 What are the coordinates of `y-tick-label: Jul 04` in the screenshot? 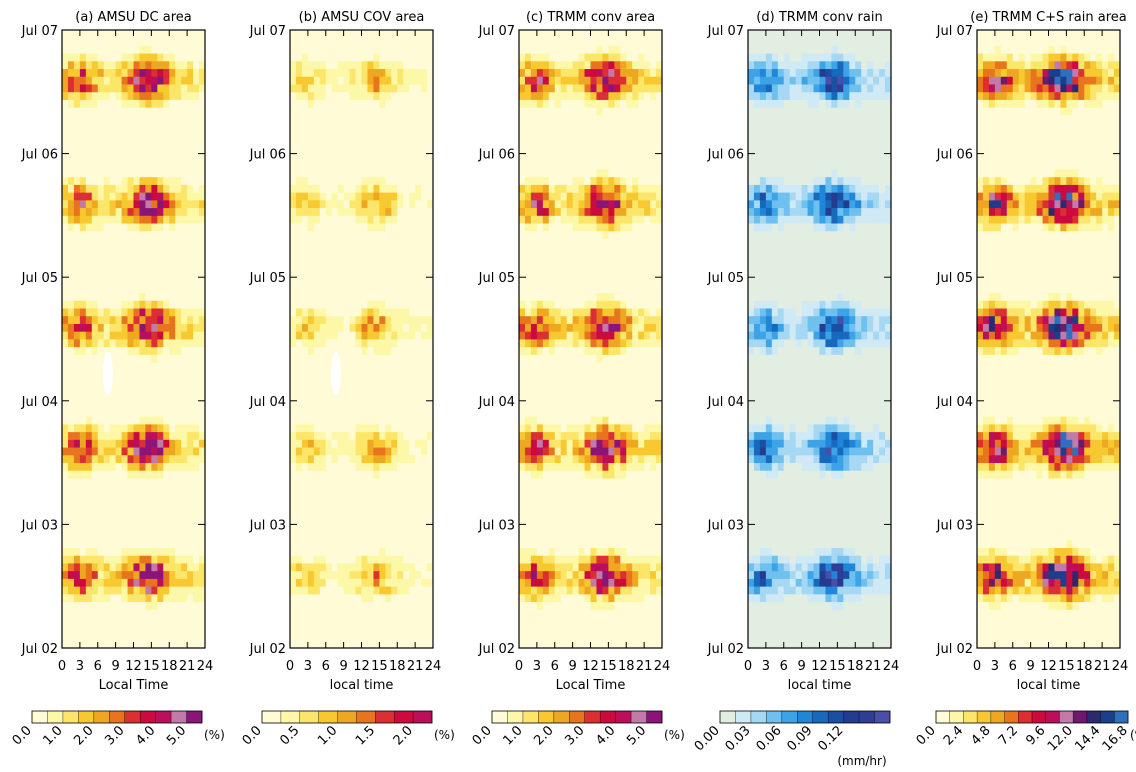 It's located at (267, 402).